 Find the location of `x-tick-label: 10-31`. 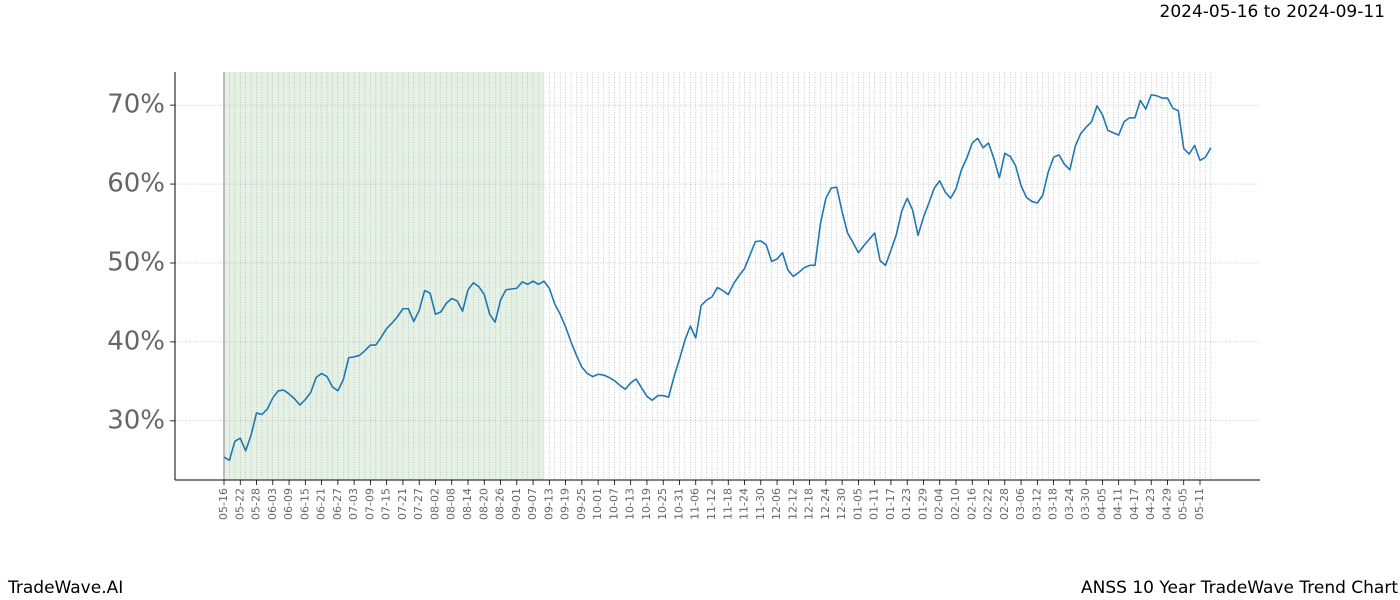

x-tick-label: 10-31 is located at coordinates (678, 504).